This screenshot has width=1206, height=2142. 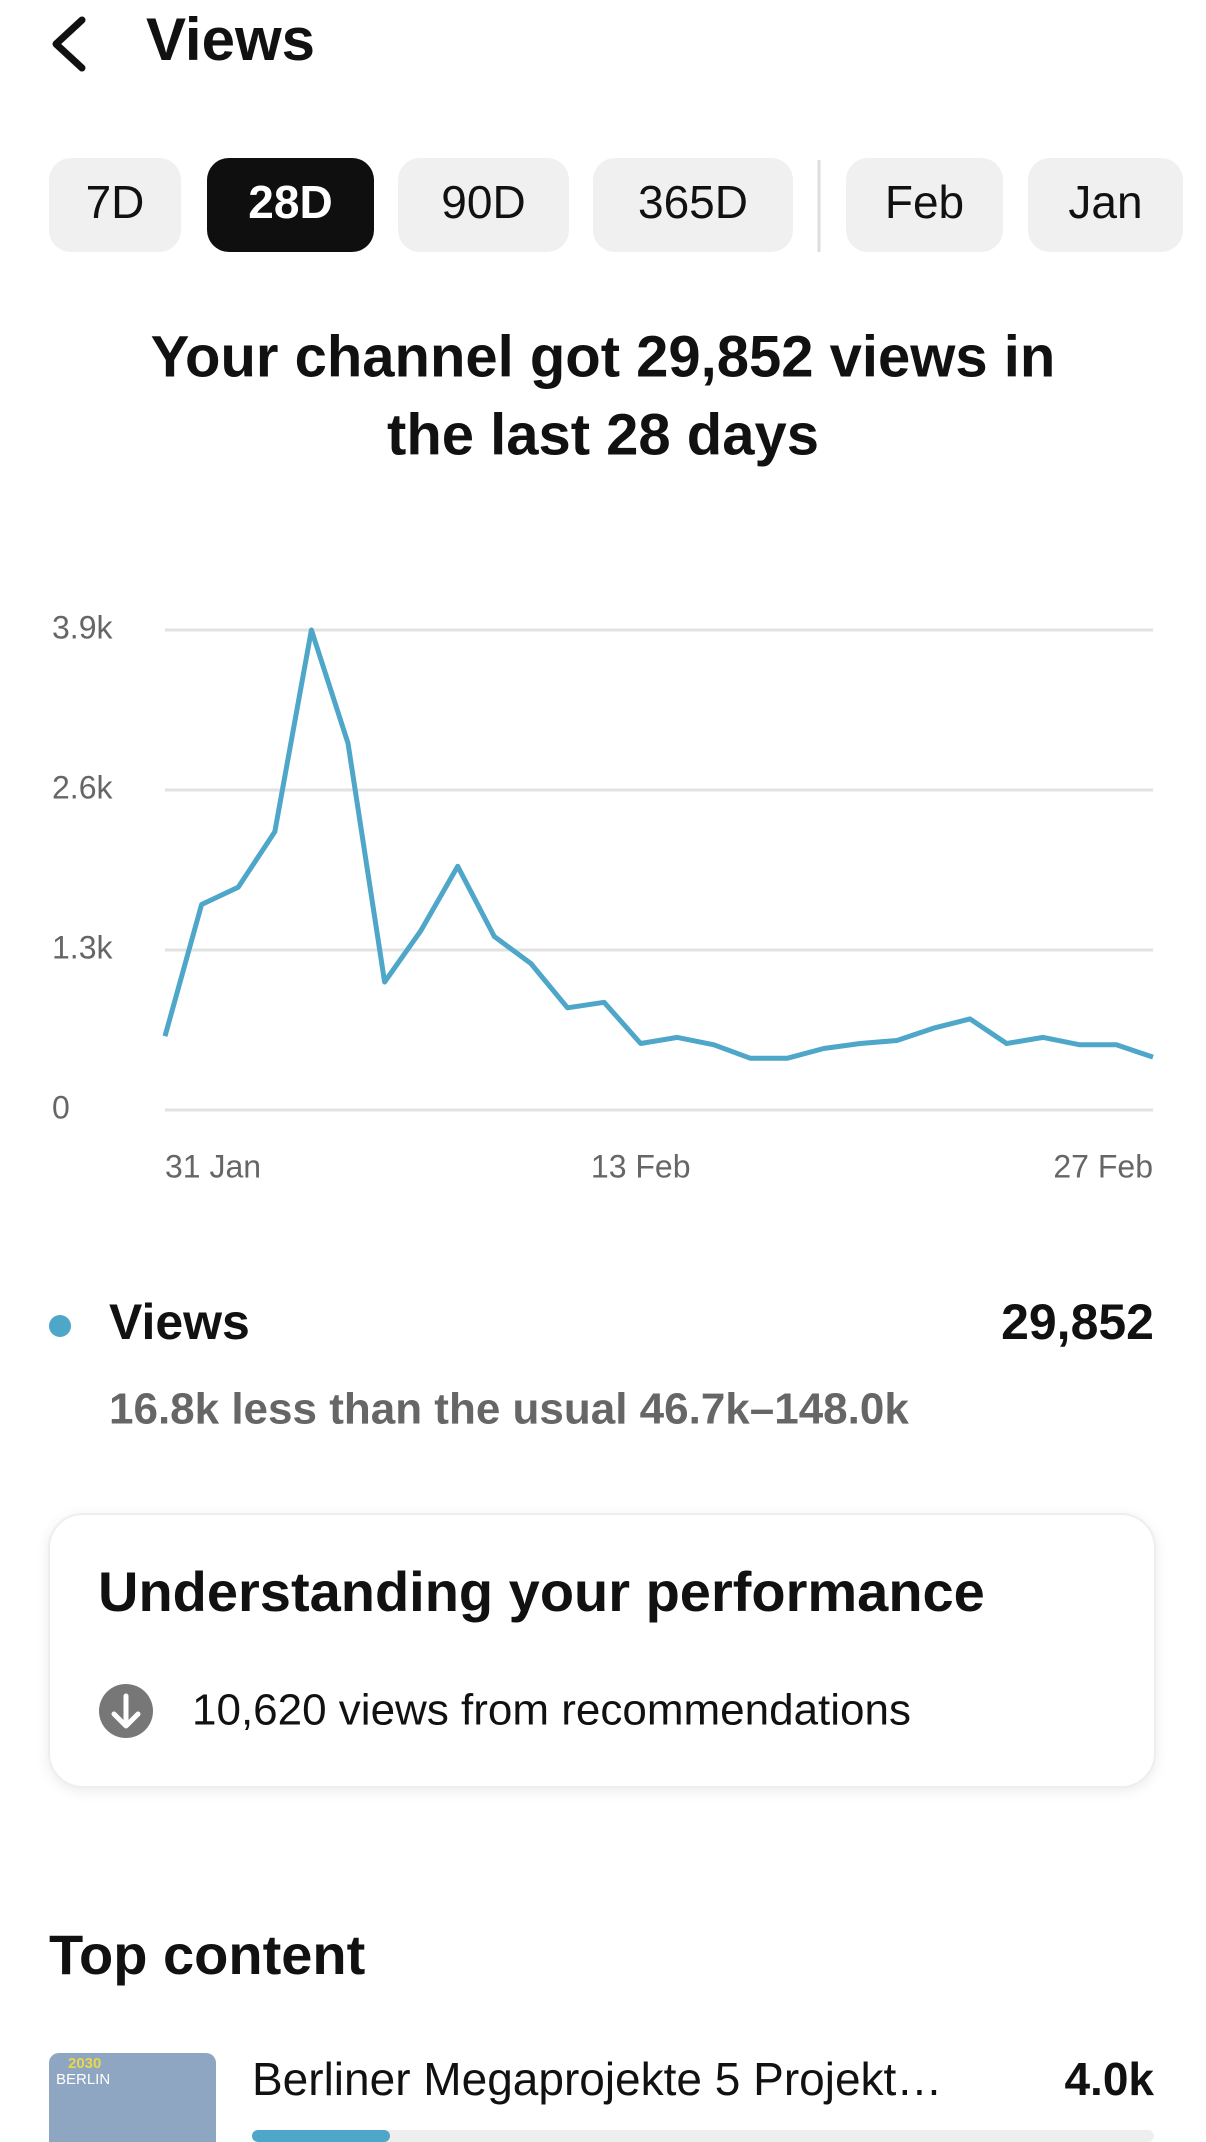 What do you see at coordinates (179, 1322) in the screenshot?
I see `legend-label: Views` at bounding box center [179, 1322].